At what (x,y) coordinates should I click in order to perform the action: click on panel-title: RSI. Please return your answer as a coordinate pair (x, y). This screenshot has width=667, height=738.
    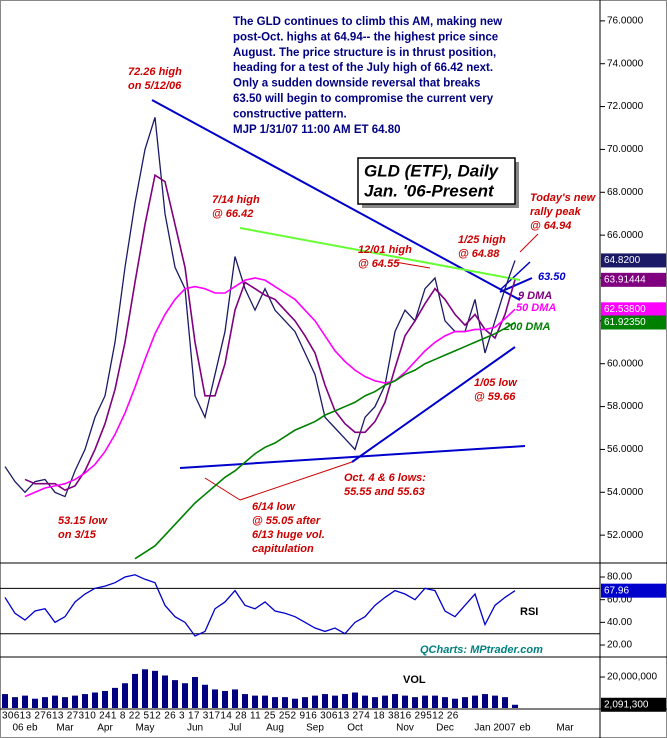
    Looking at the image, I should click on (529, 612).